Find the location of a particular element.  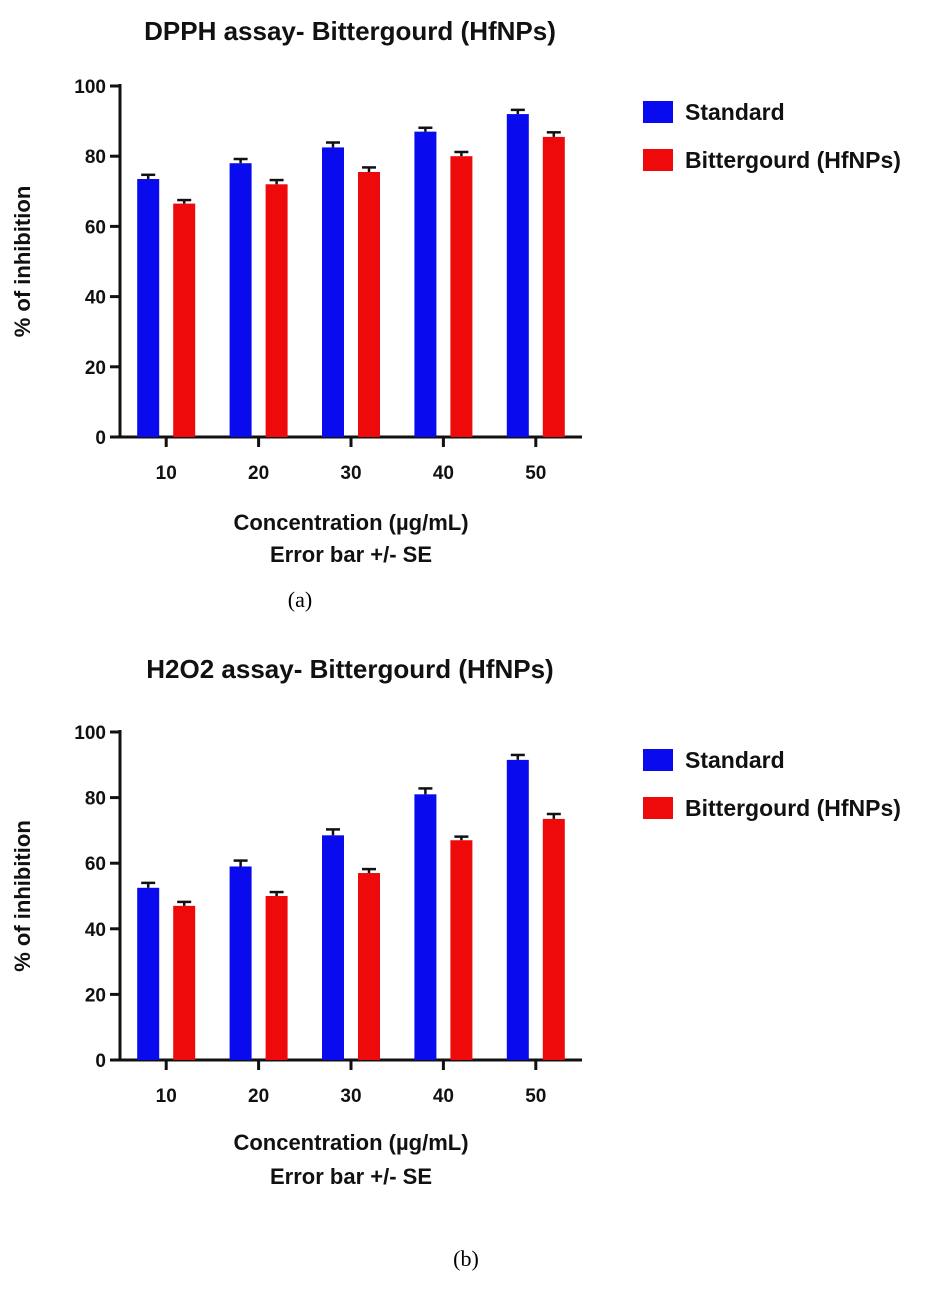

panel-caption: (b) is located at coordinates (466, 1258).